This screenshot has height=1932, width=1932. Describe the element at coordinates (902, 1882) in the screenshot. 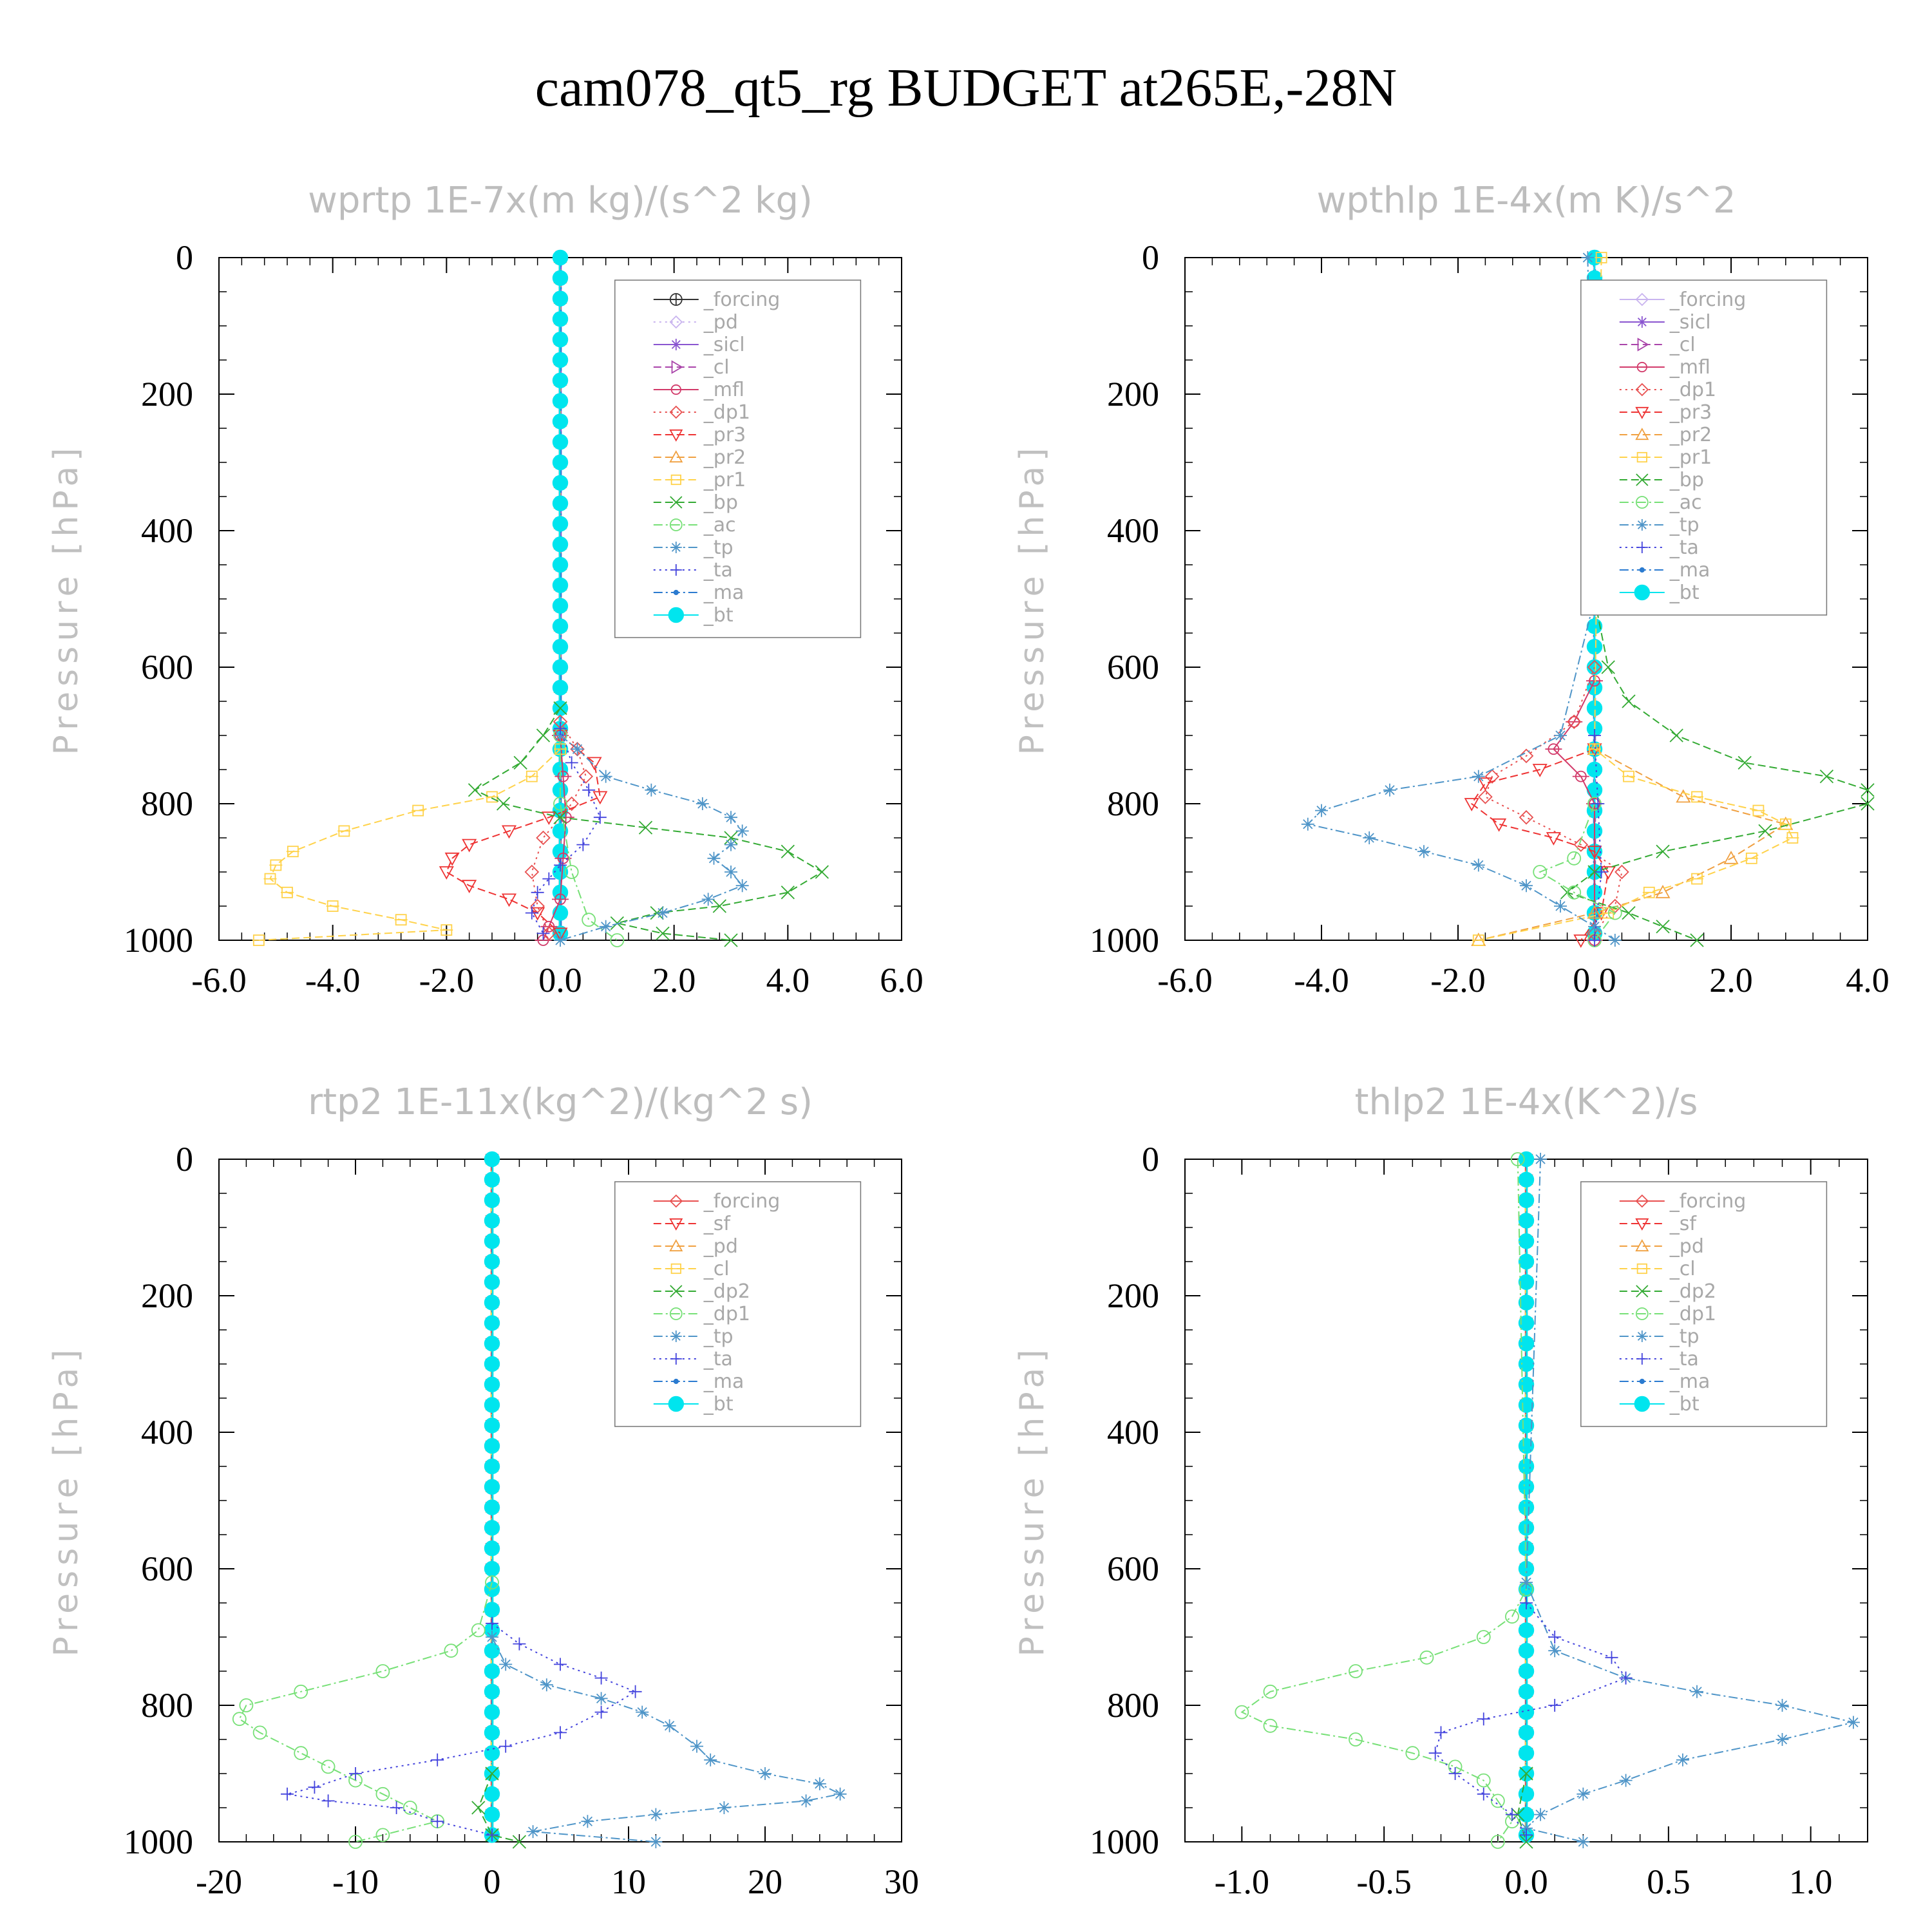

I see `x-tick-label: 30` at that location.